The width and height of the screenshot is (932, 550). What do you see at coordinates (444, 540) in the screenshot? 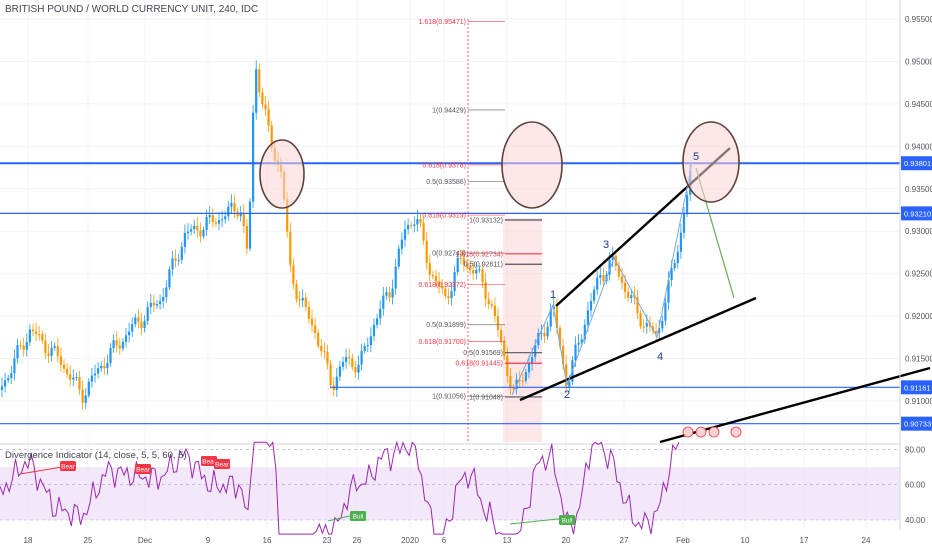
I see `x-tick-label: 6` at bounding box center [444, 540].